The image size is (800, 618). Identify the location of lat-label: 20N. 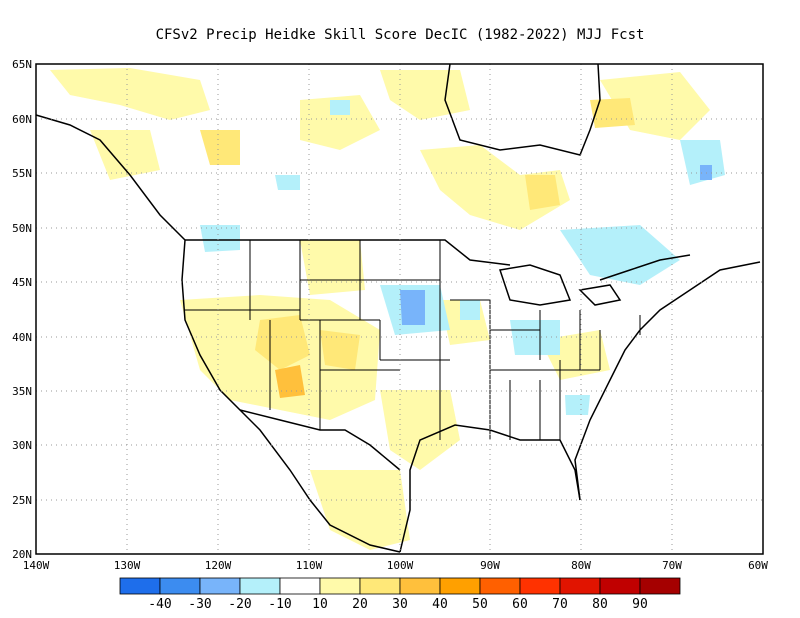
(22, 554).